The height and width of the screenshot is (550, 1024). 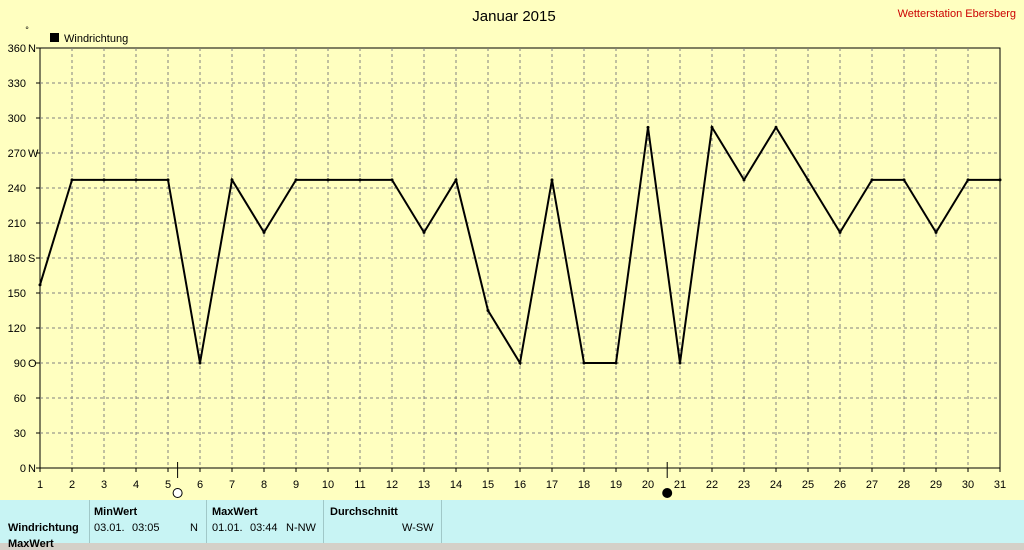 I want to click on row-label-maxwert: MaxWert, so click(x=31, y=544).